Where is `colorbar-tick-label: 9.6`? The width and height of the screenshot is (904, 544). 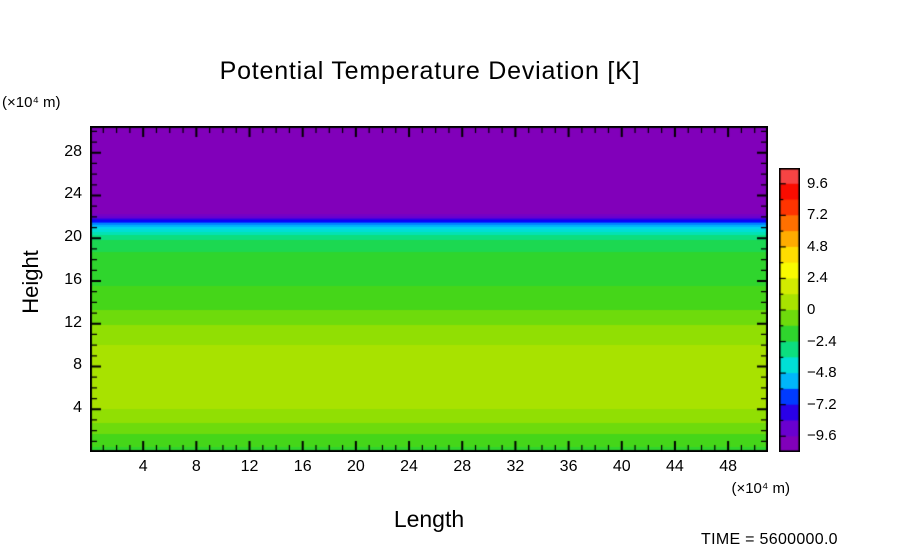
colorbar-tick-label: 9.6 is located at coordinates (817, 183).